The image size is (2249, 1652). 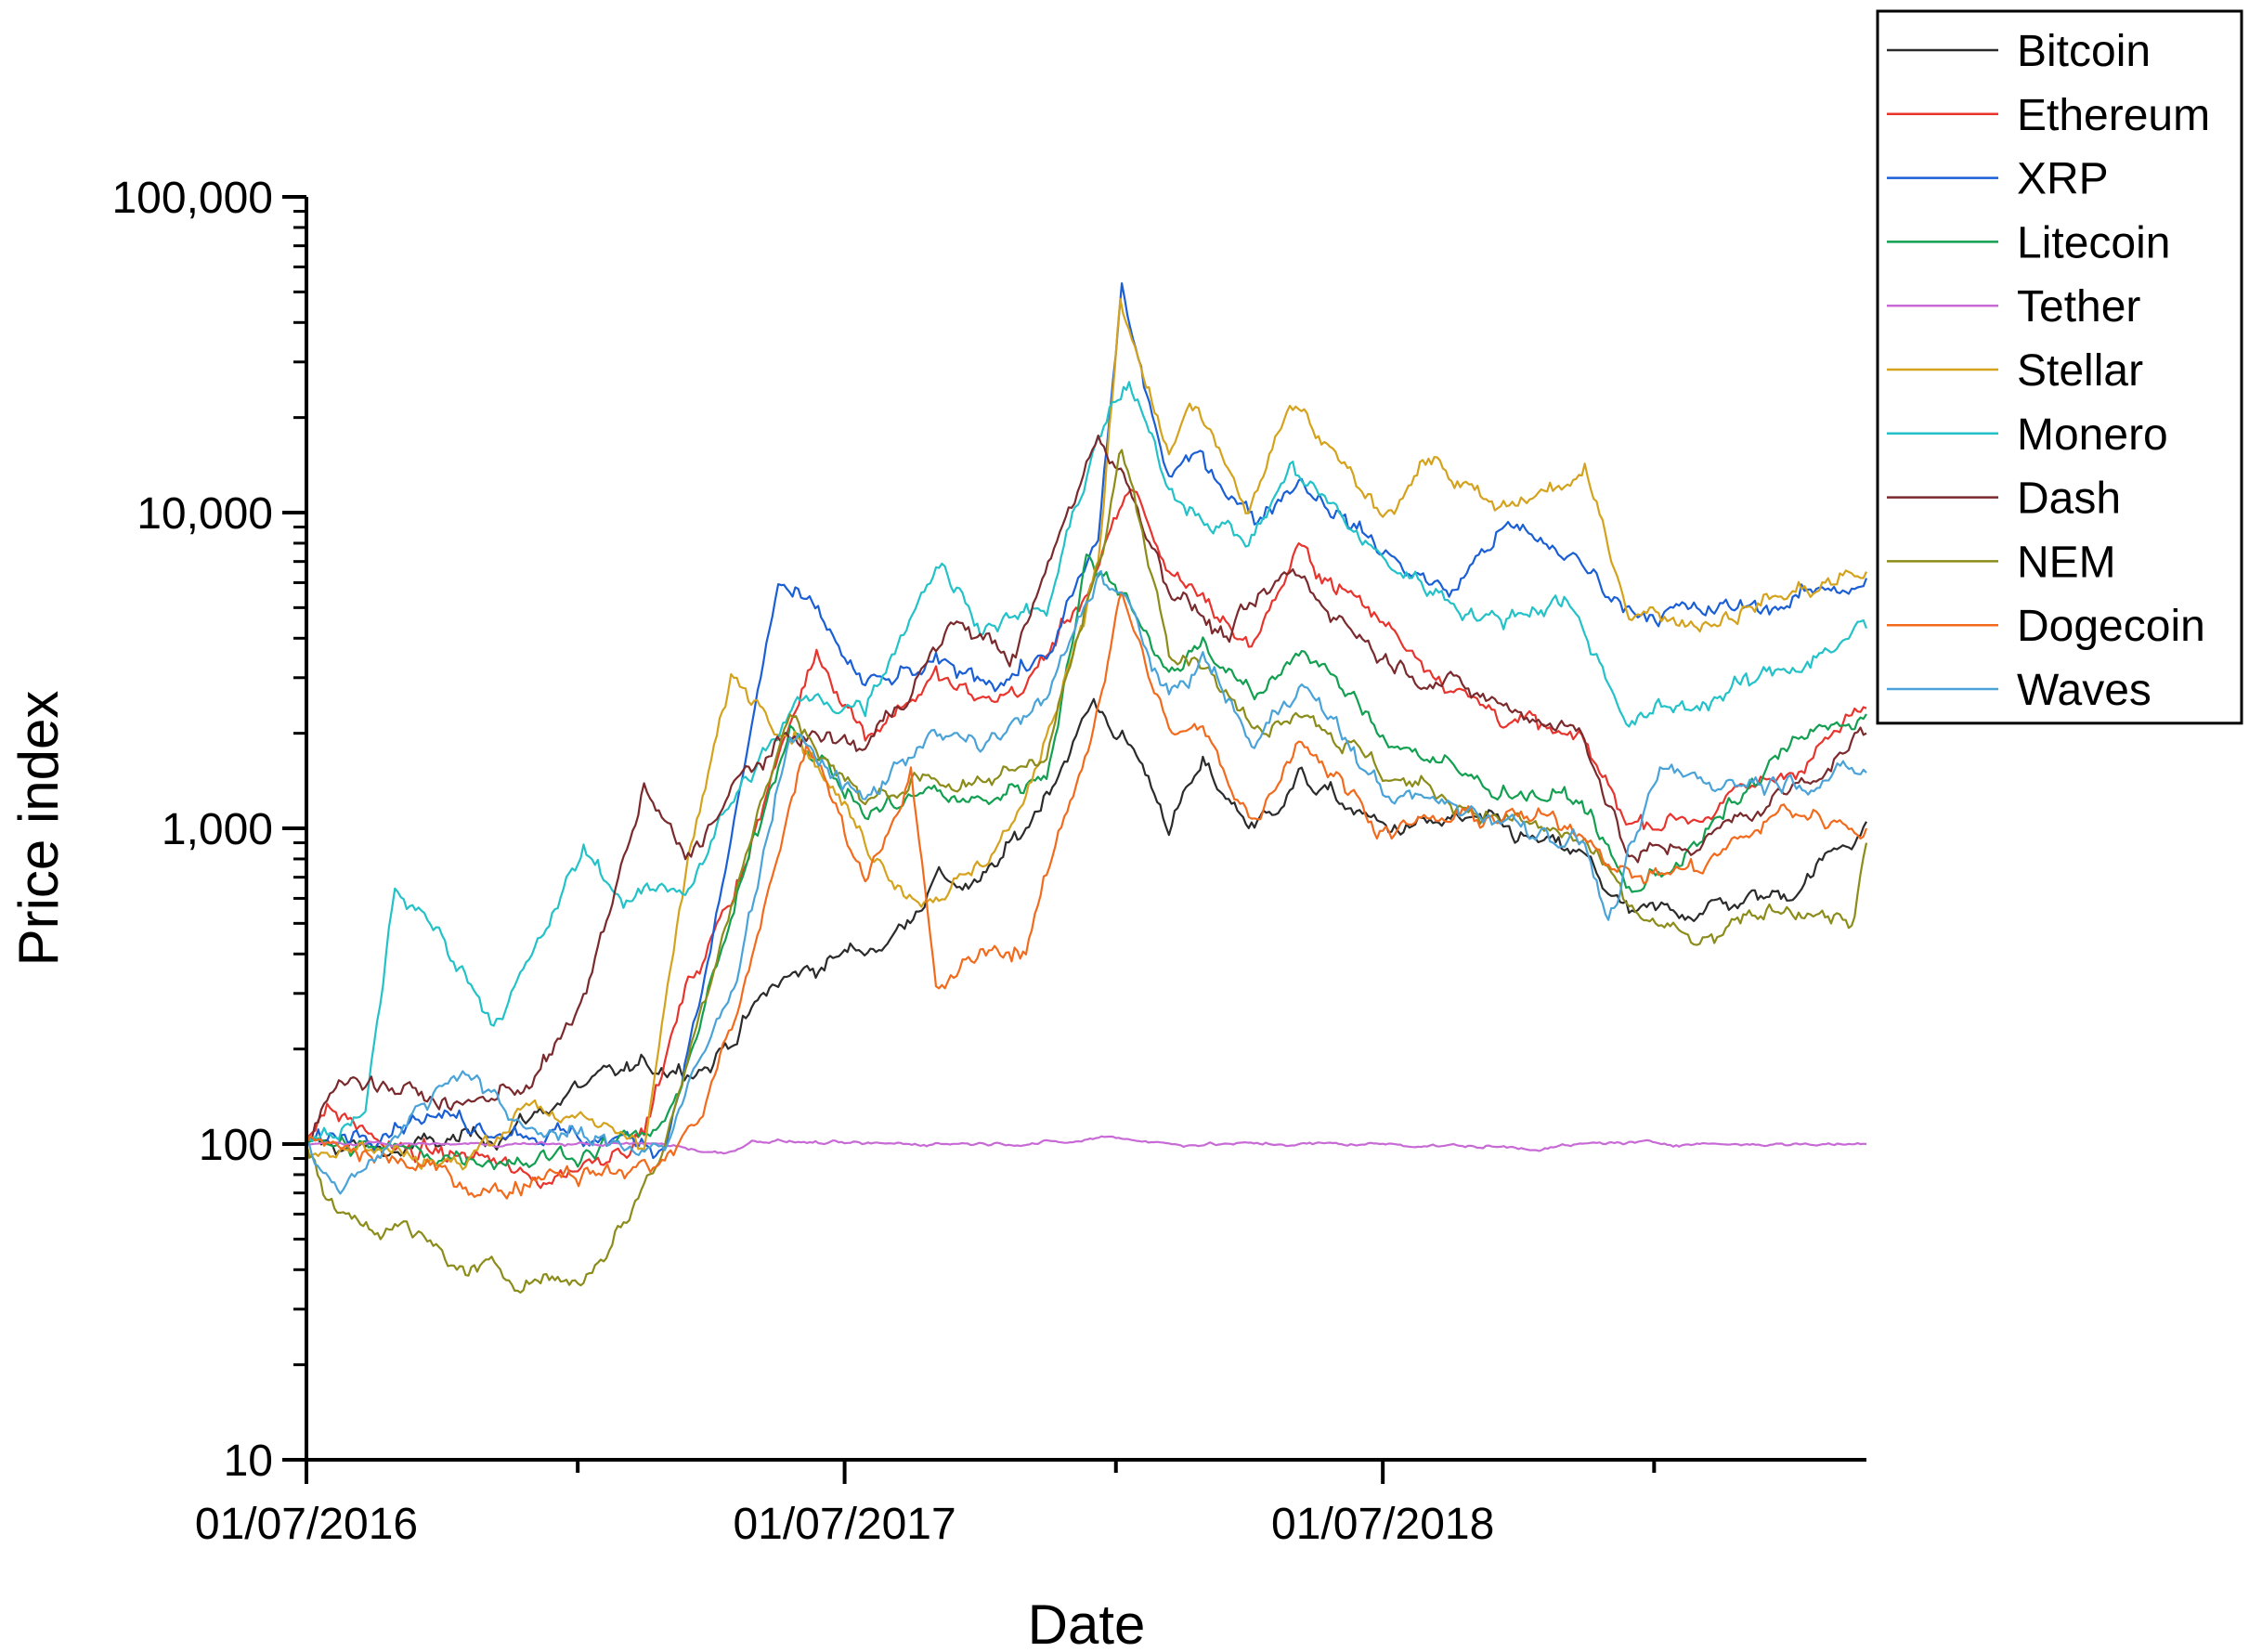 What do you see at coordinates (2063, 180) in the screenshot?
I see `legend-label-xrp: XRP` at bounding box center [2063, 180].